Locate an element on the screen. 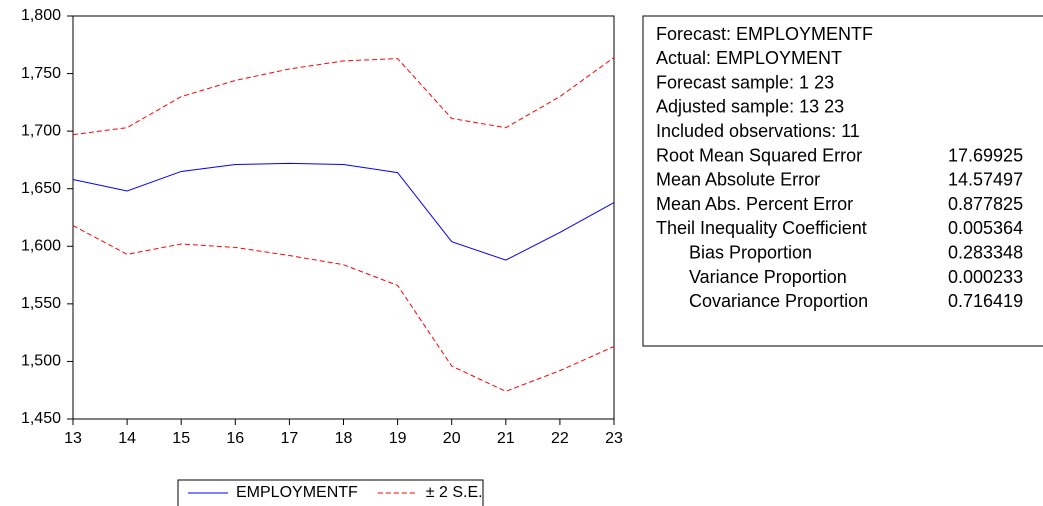 Image resolution: width=1043 pixels, height=506 pixels. x-tick-label: 14 is located at coordinates (127, 438).